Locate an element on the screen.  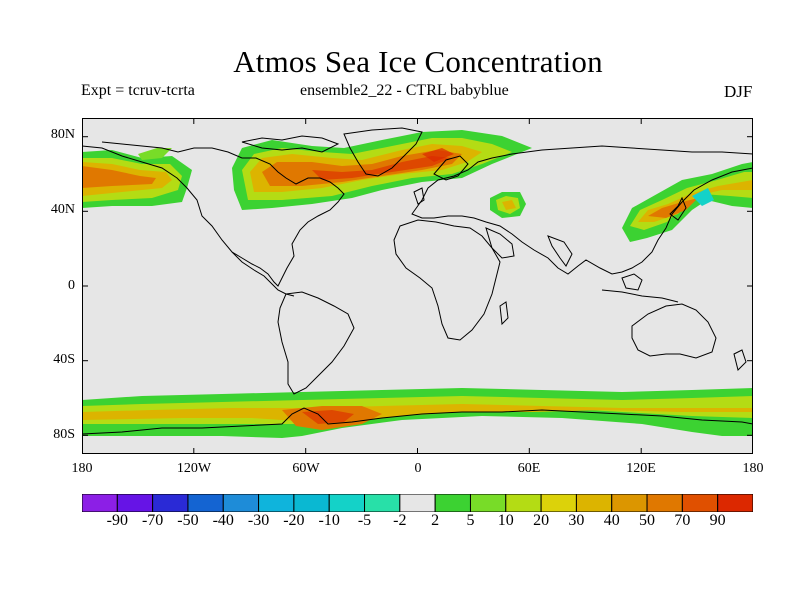
lon-label-0: 0 is located at coordinates (418, 468).